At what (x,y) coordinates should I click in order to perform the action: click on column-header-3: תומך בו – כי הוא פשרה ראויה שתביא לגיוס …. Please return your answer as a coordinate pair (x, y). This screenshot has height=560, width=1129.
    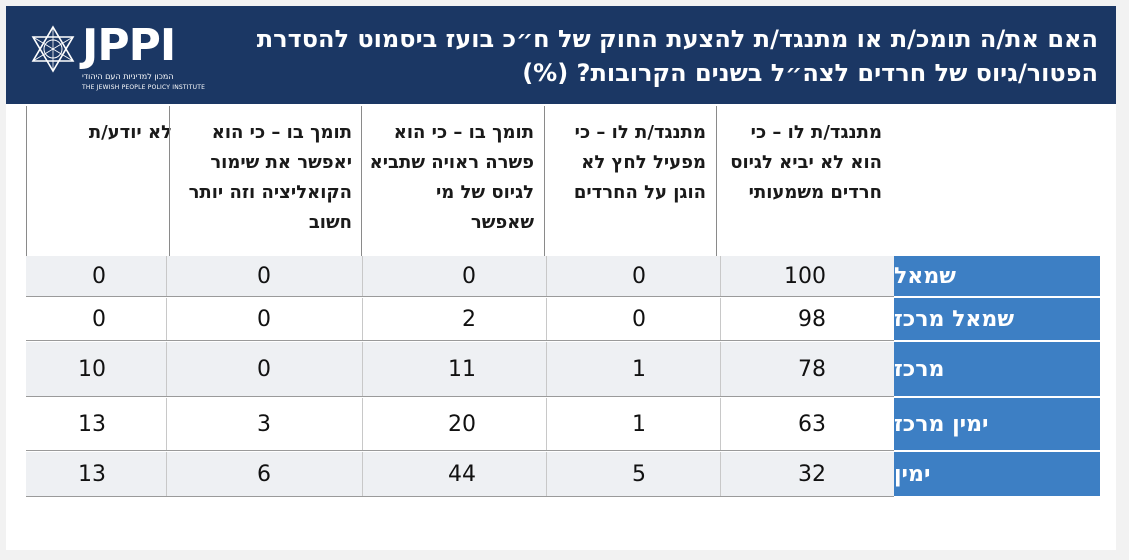
    Looking at the image, I should click on (451, 177).